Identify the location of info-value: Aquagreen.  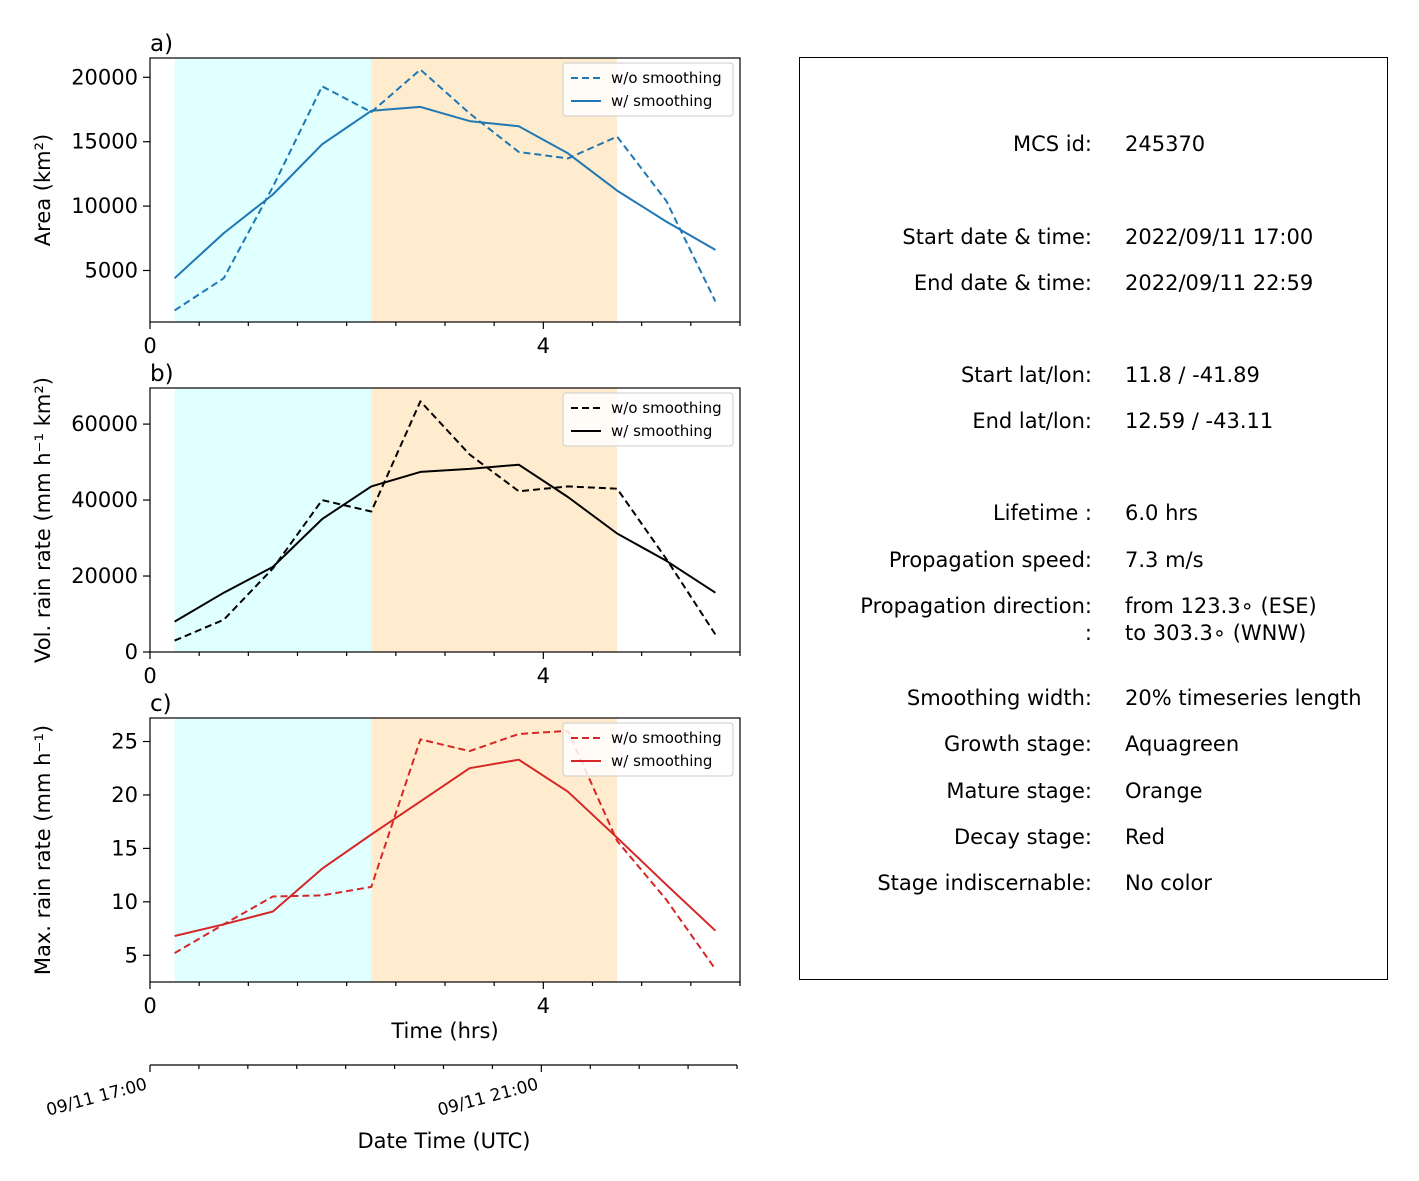
(1182, 744).